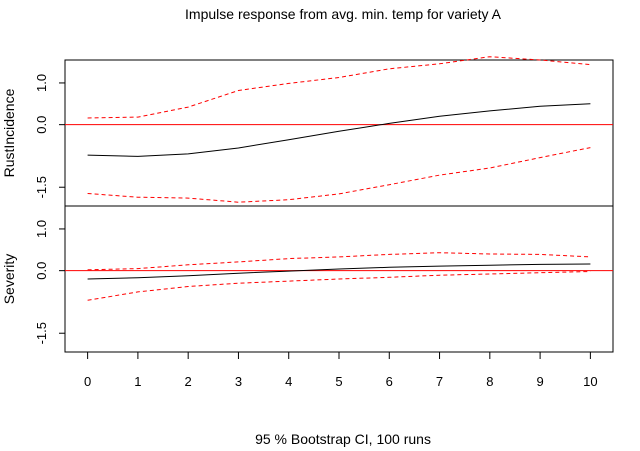  What do you see at coordinates (49, 136) in the screenshot?
I see `rust-incidence-y-axis: 1.0 0.0 -1.5` at bounding box center [49, 136].